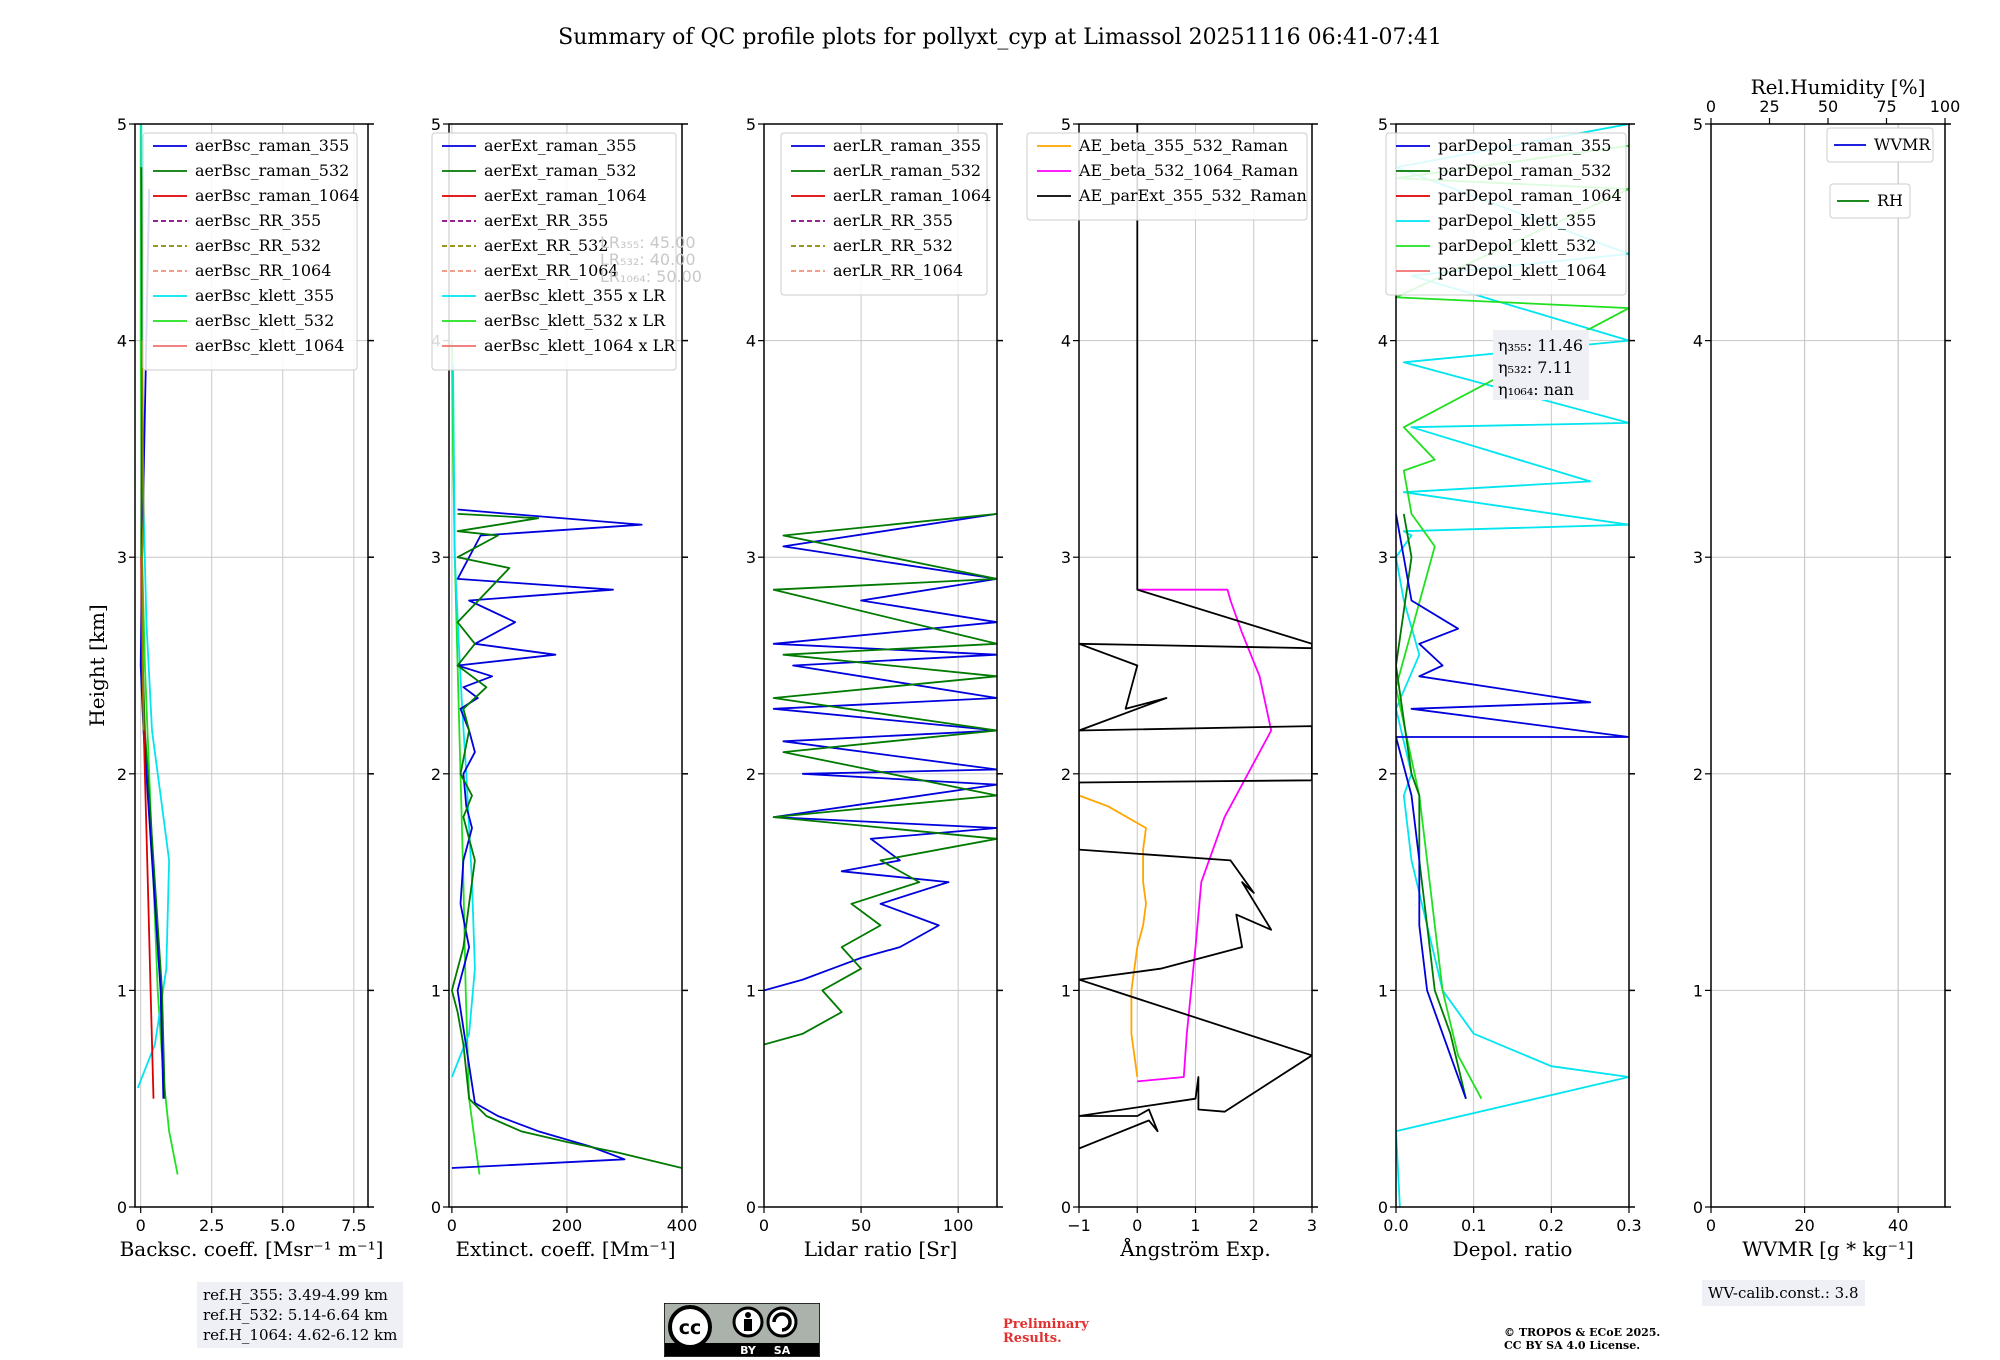  I want to click on legend-entry: aerBsc_RR_1064, so click(263, 270).